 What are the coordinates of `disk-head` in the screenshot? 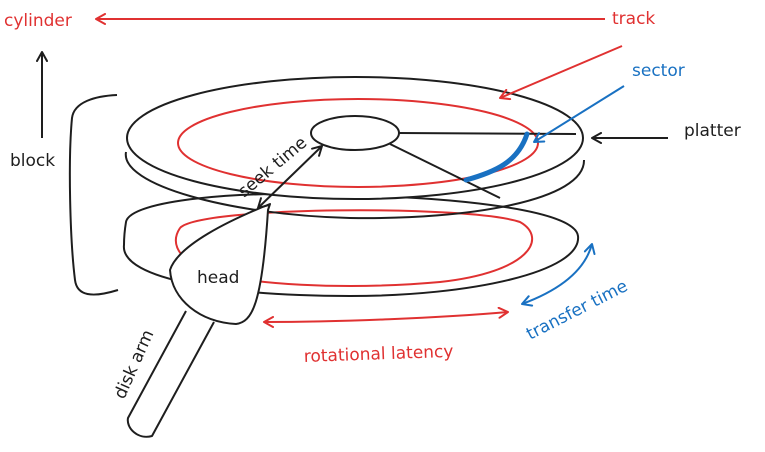 It's located at (220, 264).